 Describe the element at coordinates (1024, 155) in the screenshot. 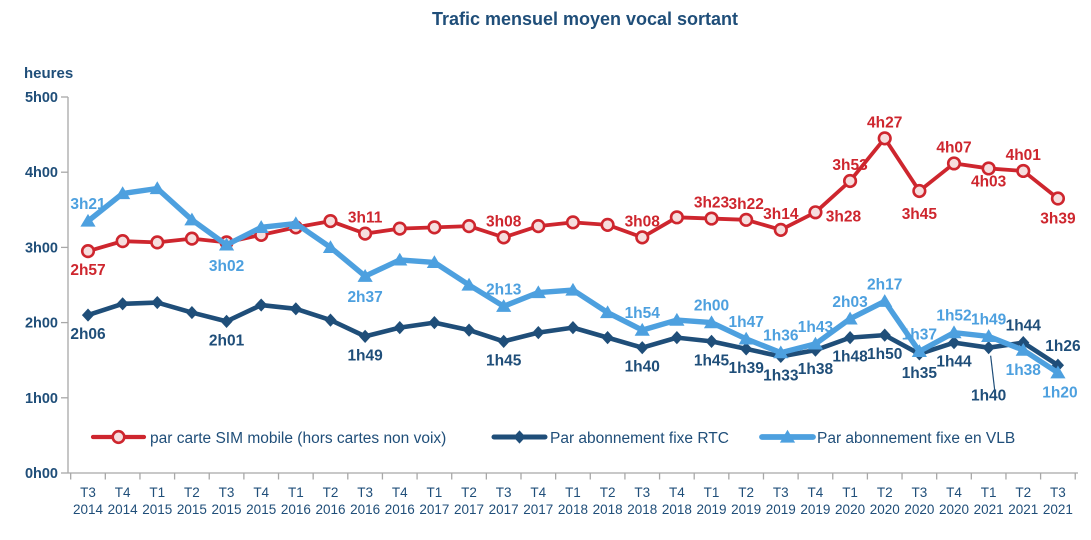

I see `data-label-sim-mobile: 4h01` at that location.